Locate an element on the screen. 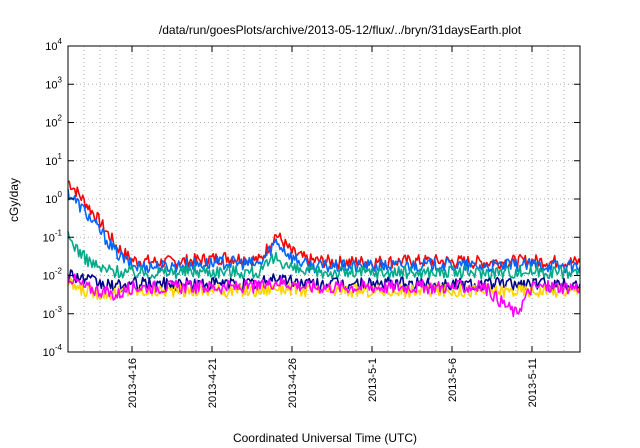  x-tick-label: 2013-4-16 is located at coordinates (133, 383).